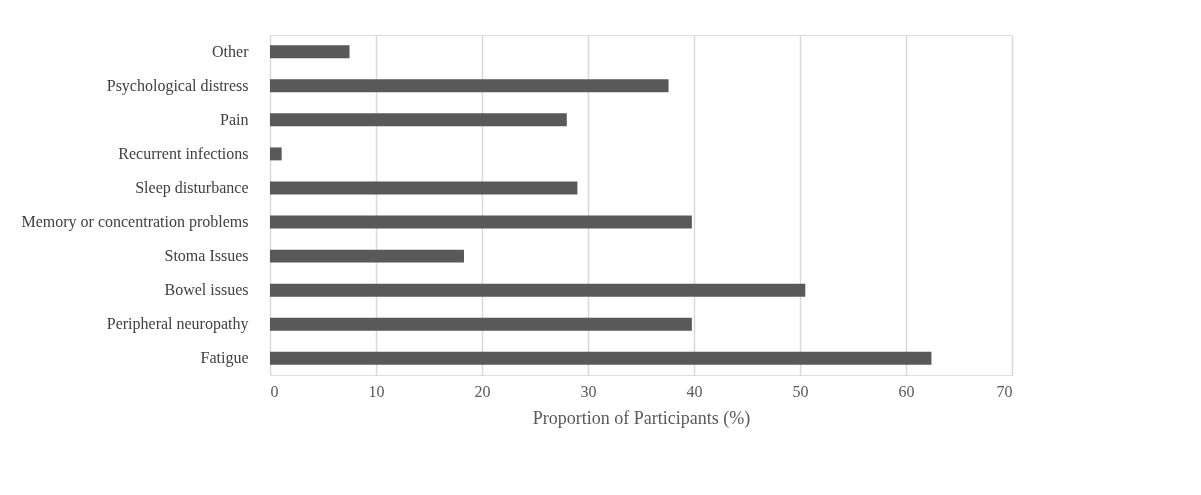 This screenshot has height=495, width=1201. What do you see at coordinates (588, 391) in the screenshot?
I see `x-tick-label: 30` at bounding box center [588, 391].